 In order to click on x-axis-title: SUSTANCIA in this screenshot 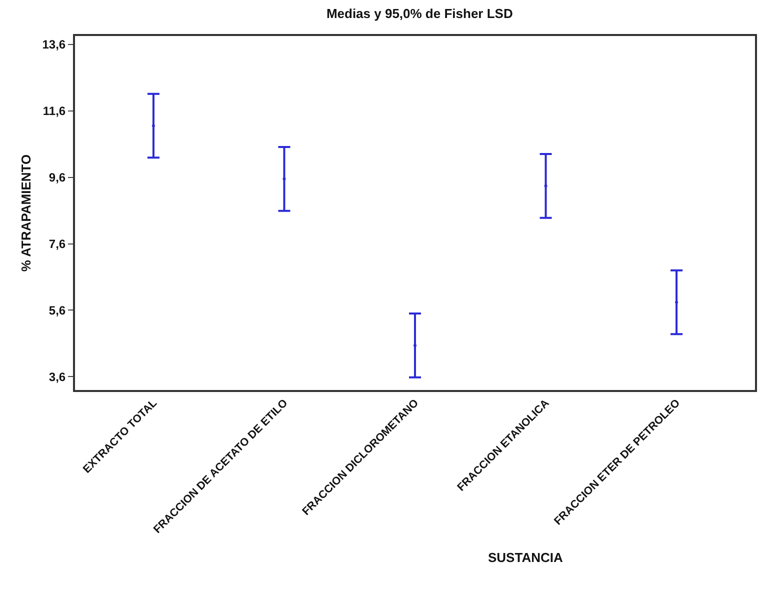, I will do `click(526, 557)`.